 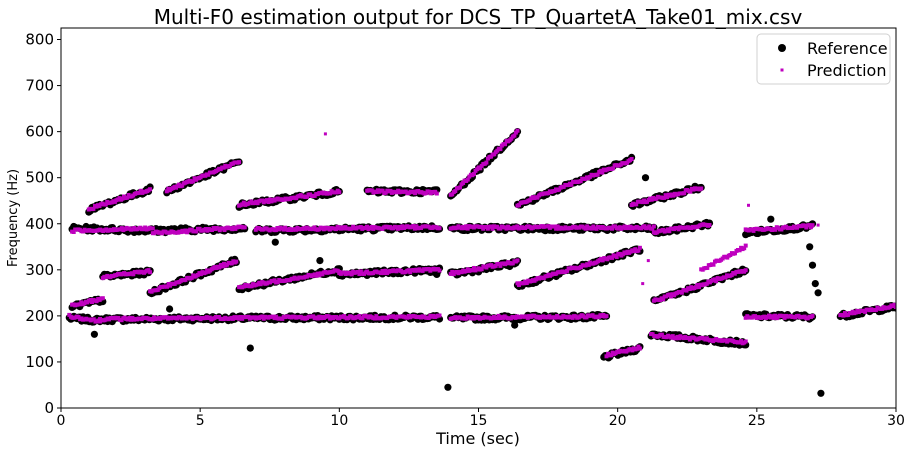 I want to click on y-axis: 0 100 200 300 400 500 600 700 800, so click(x=43, y=224).